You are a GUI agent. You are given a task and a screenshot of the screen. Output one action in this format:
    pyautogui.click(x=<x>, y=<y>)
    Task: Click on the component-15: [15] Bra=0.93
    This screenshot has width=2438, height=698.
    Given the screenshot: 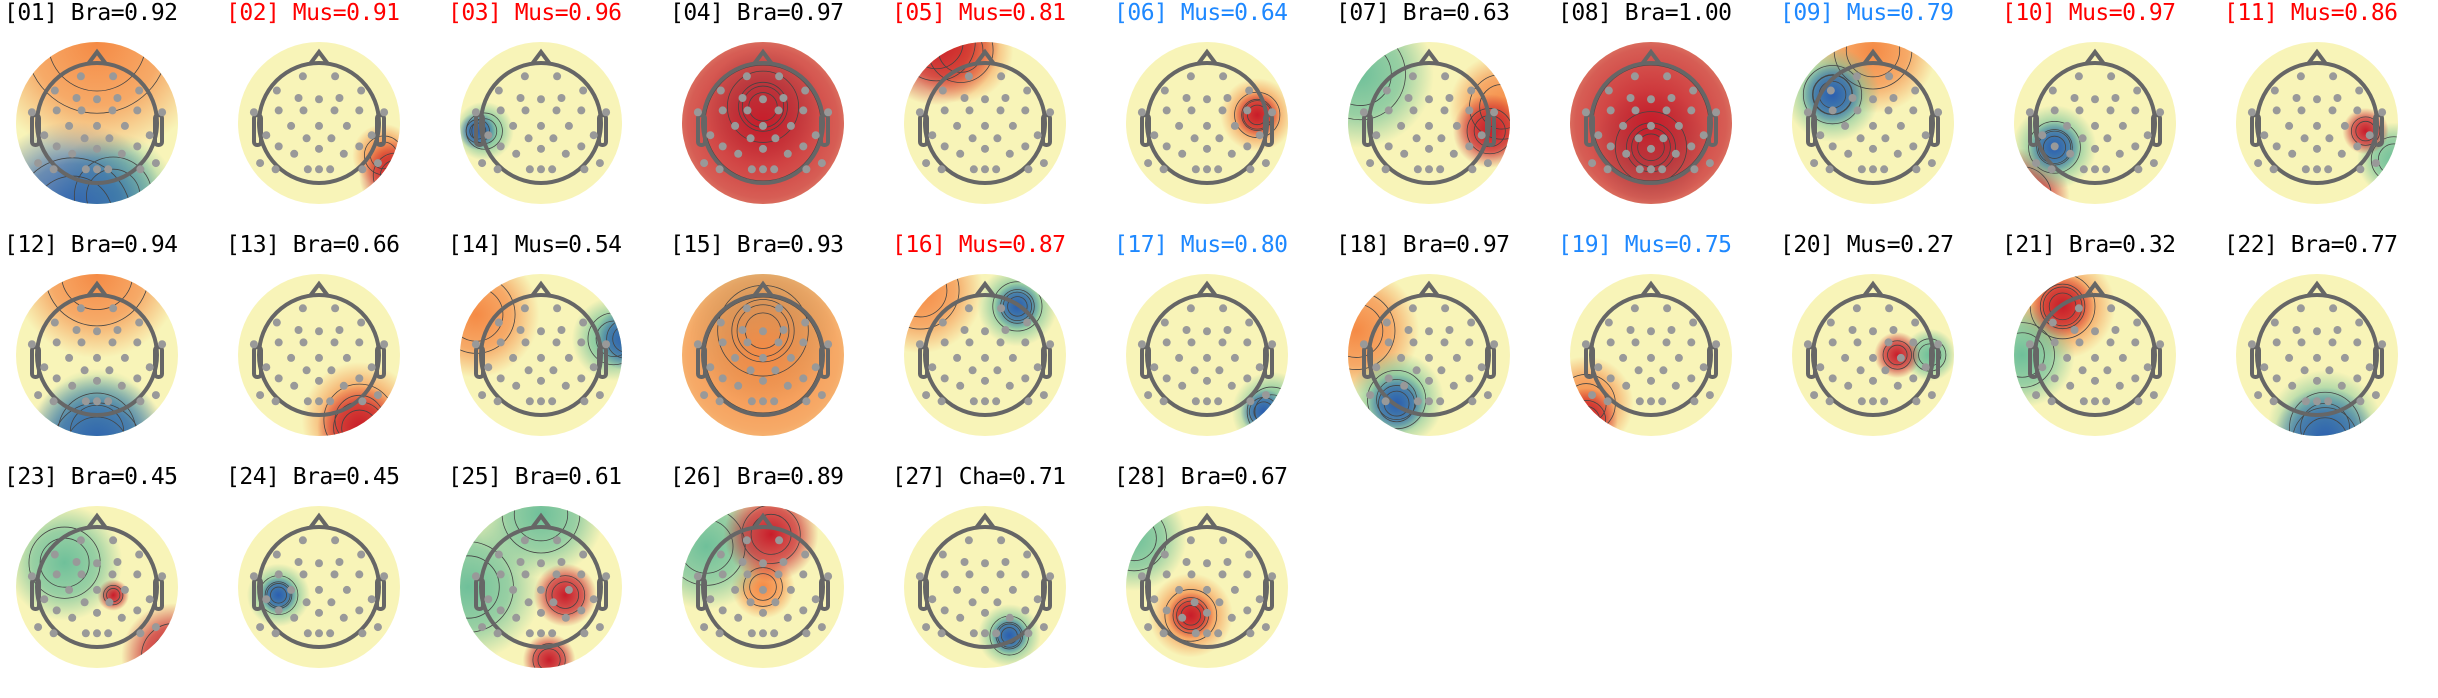 What is the action you would take?
    pyautogui.click(x=779, y=349)
    